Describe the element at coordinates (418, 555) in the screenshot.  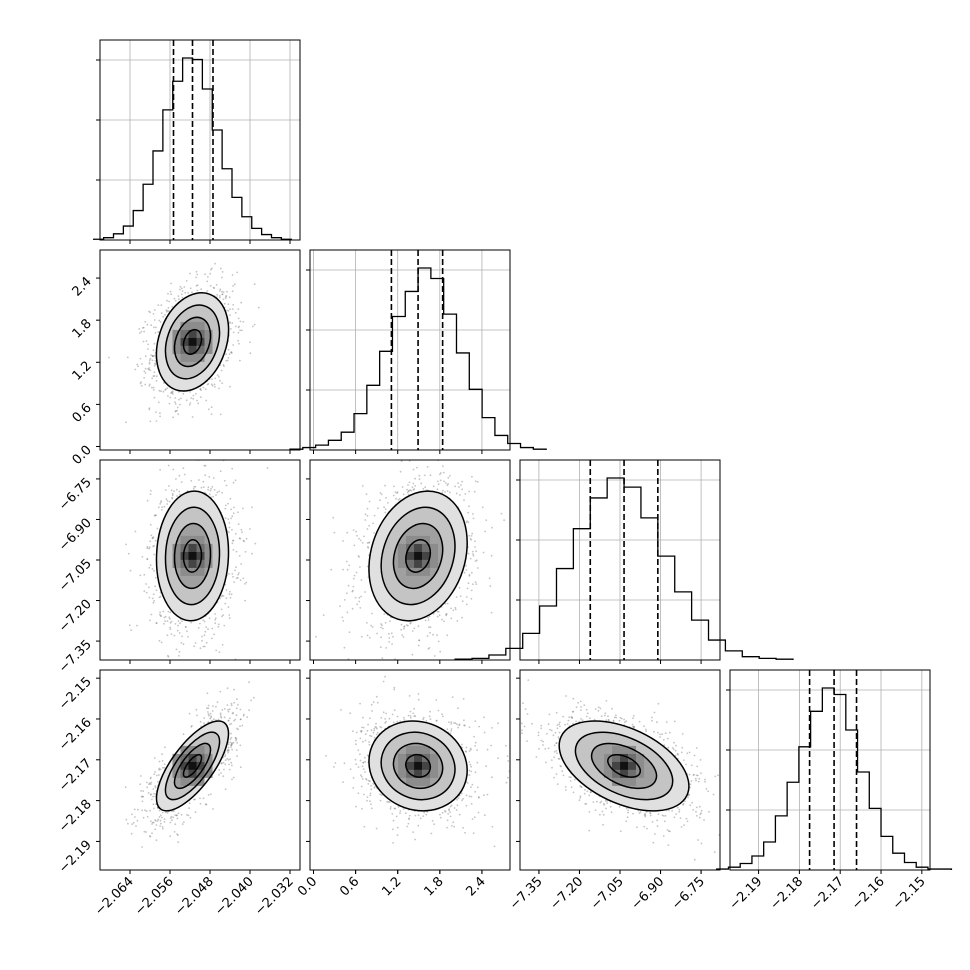
I see `contour-line` at that location.